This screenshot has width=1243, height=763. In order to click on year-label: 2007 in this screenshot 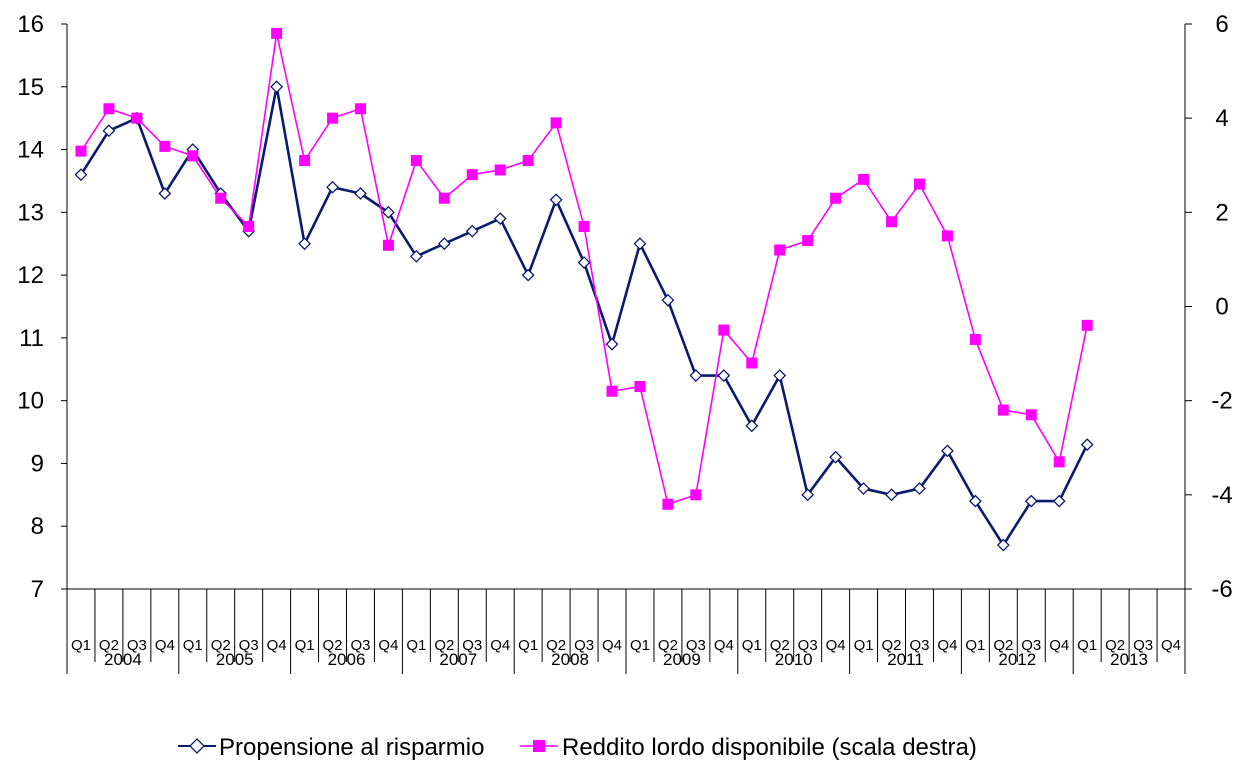, I will do `click(458, 659)`.